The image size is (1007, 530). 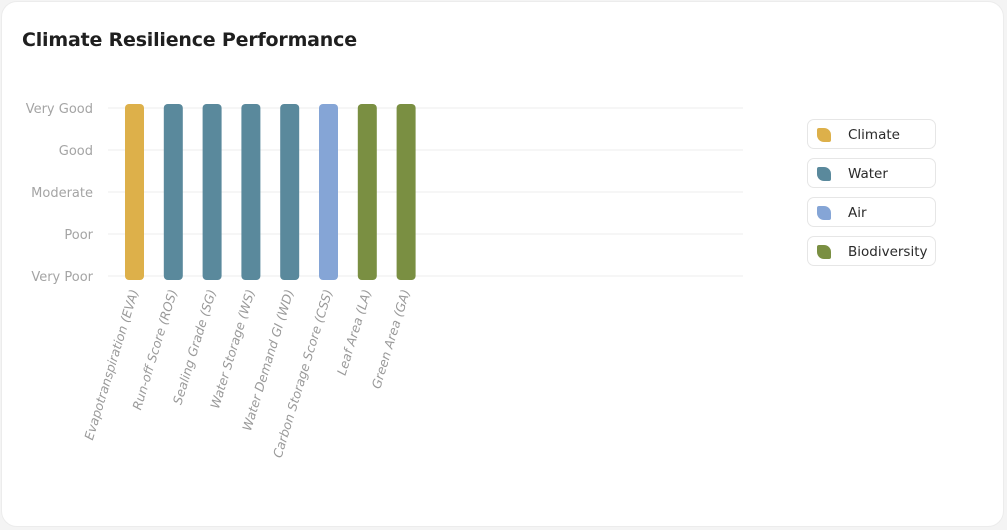 I want to click on legend-item-air: Air, so click(x=871, y=212).